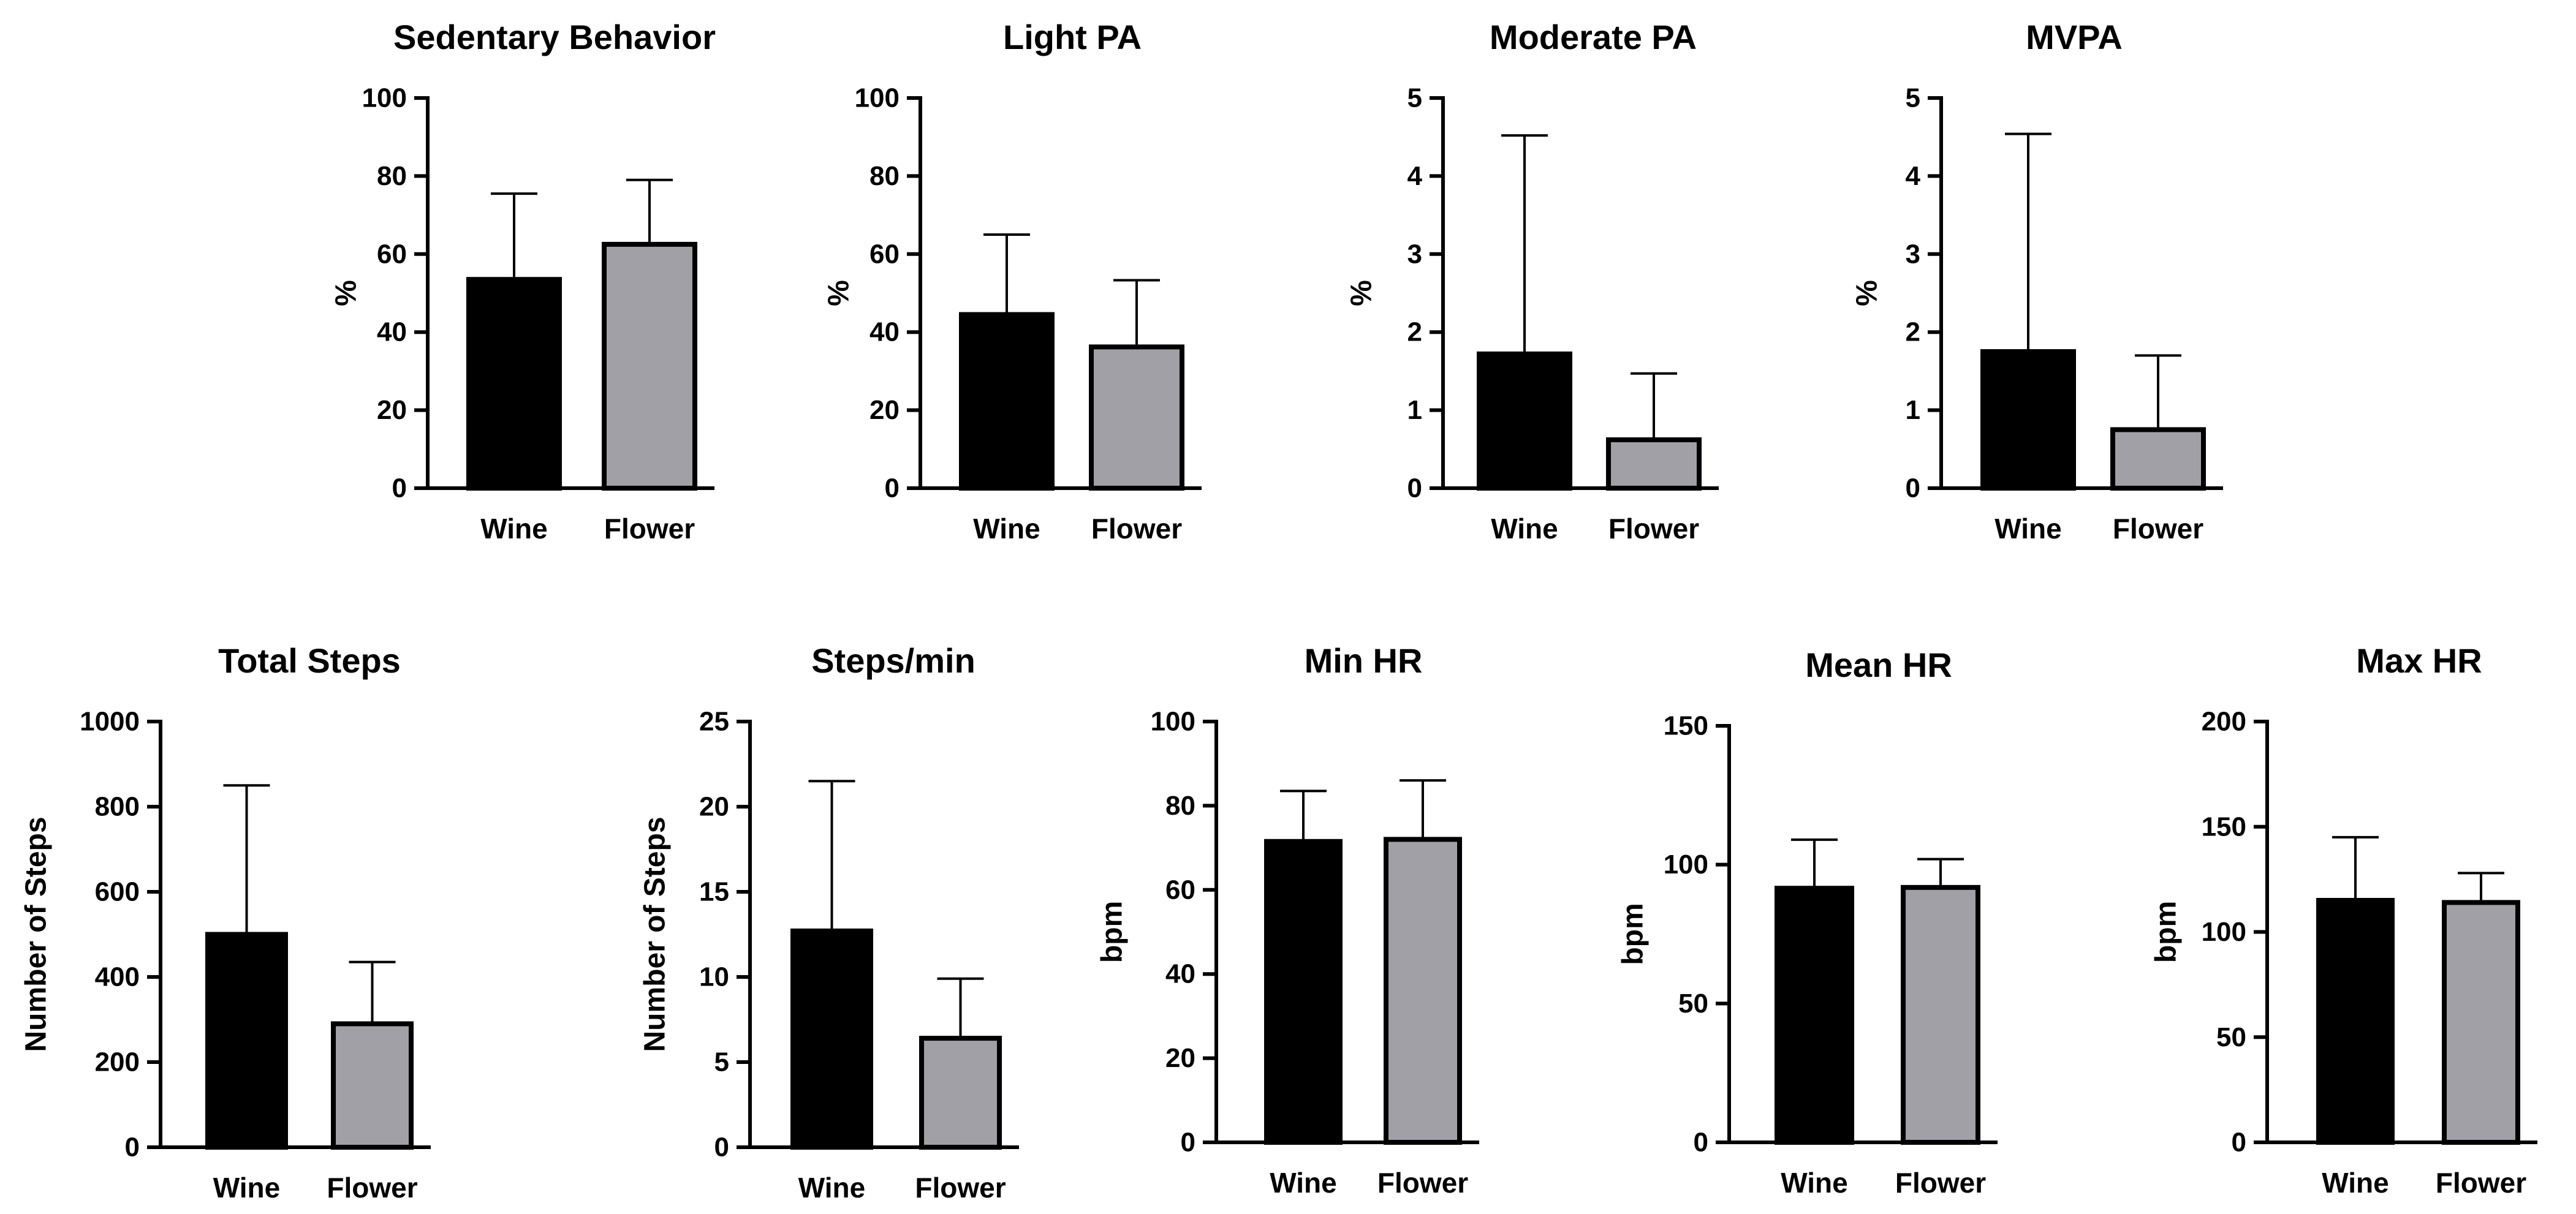  I want to click on y-tick-label: 800, so click(117, 807).